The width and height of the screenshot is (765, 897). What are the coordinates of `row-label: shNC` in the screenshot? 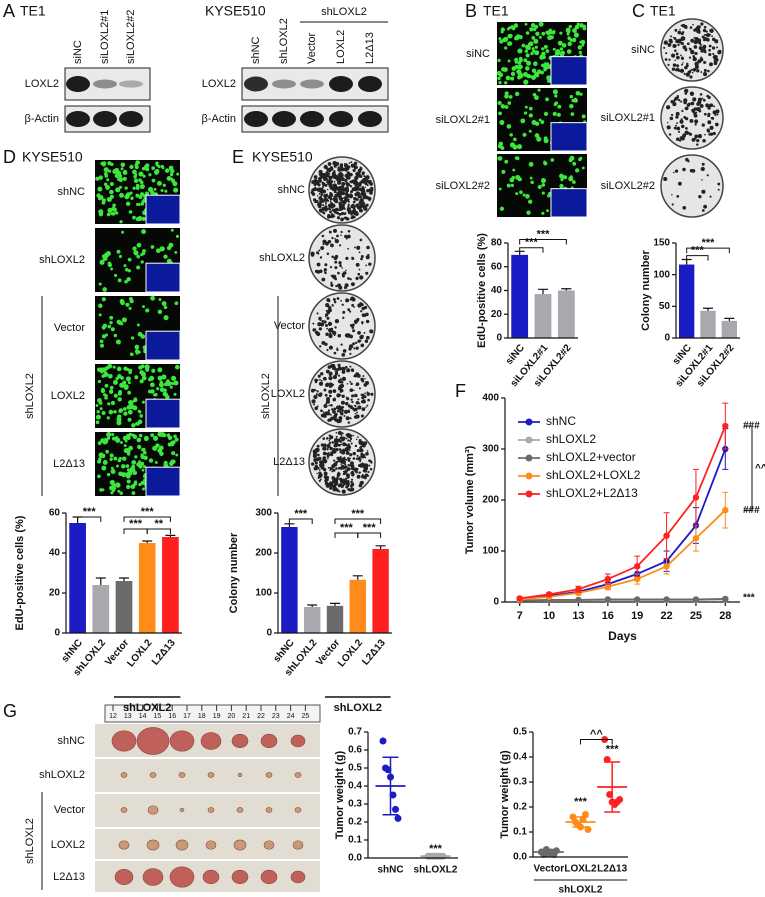 It's located at (71, 192).